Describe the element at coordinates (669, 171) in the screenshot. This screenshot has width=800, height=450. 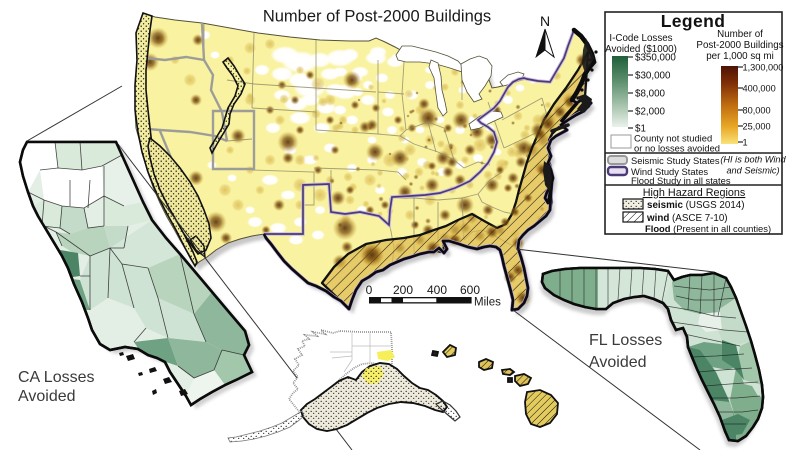
I see `svg-text: Wind Study States` at that location.